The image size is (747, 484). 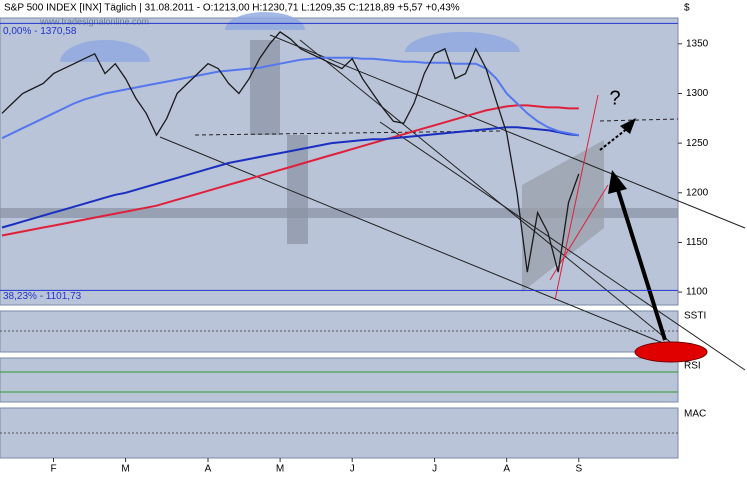 What do you see at coordinates (265, 87) in the screenshot?
I see `shade` at bounding box center [265, 87].